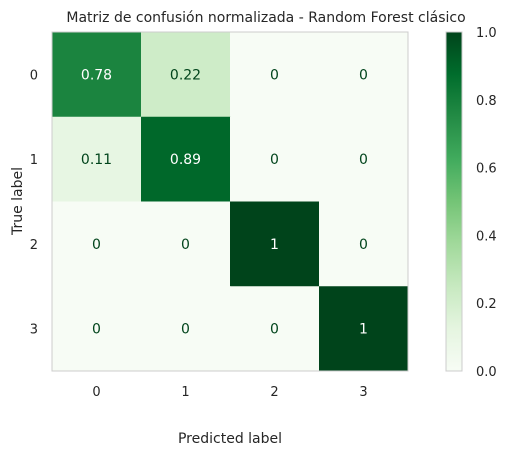  I want to click on x-tick-label: 2, so click(274, 392).